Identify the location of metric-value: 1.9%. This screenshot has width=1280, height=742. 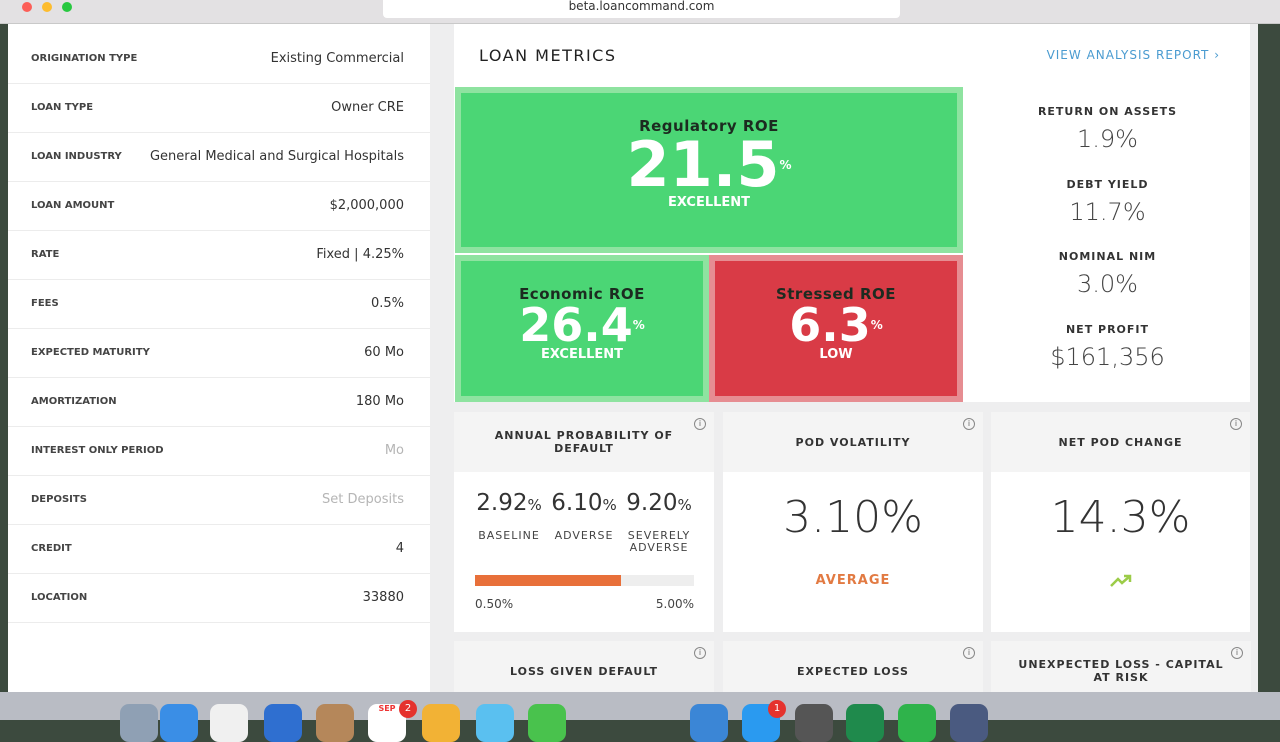
(1107, 139).